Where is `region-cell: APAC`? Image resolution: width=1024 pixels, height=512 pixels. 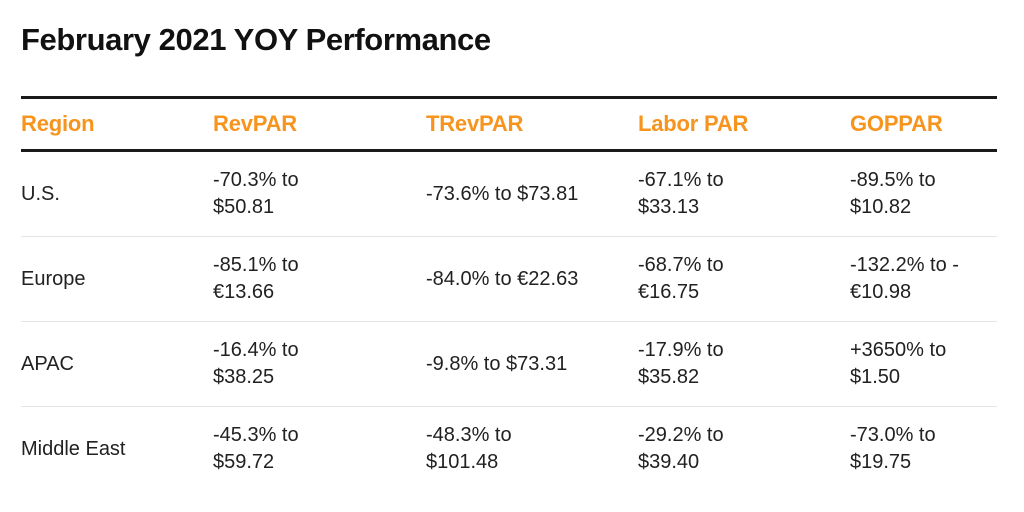 region-cell: APAC is located at coordinates (47, 363).